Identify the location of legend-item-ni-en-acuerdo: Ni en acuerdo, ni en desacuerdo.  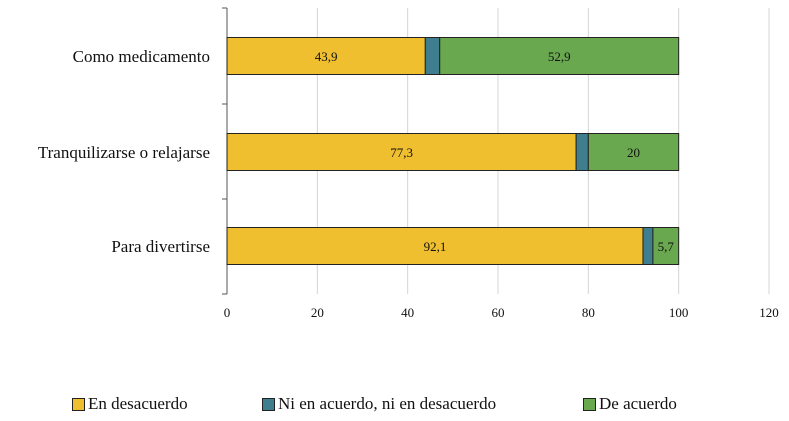
(379, 404).